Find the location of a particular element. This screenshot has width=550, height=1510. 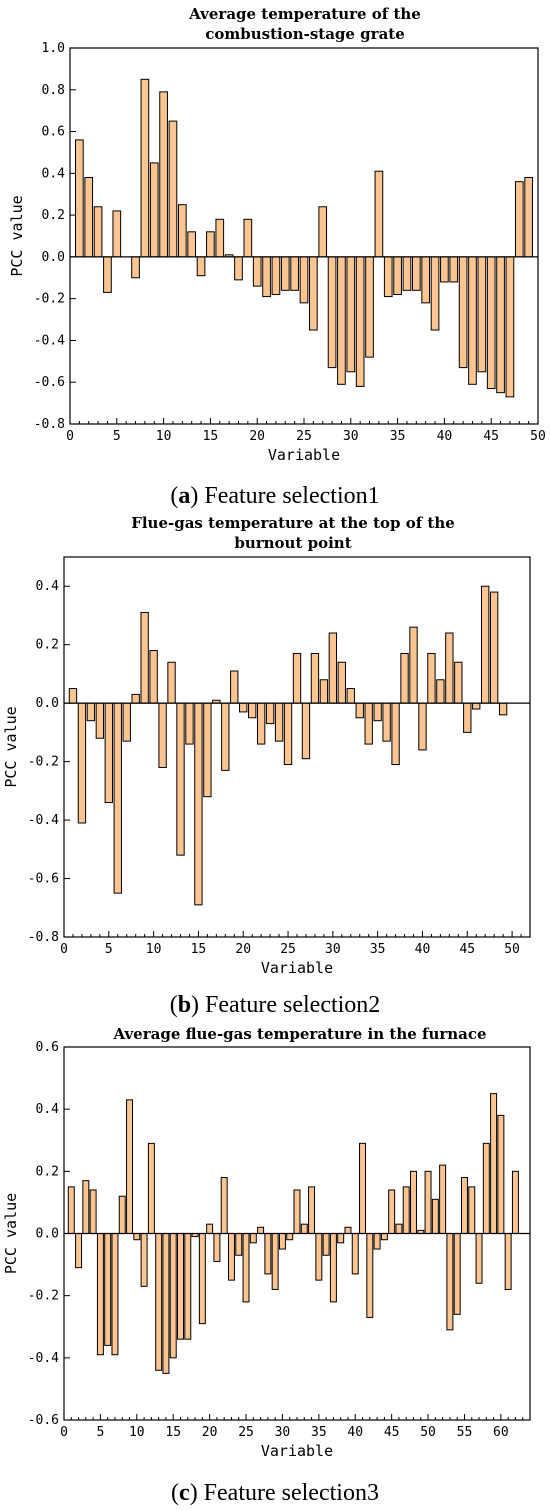

panel-c-y-tick-label: -0.6 is located at coordinates (43, 1420).